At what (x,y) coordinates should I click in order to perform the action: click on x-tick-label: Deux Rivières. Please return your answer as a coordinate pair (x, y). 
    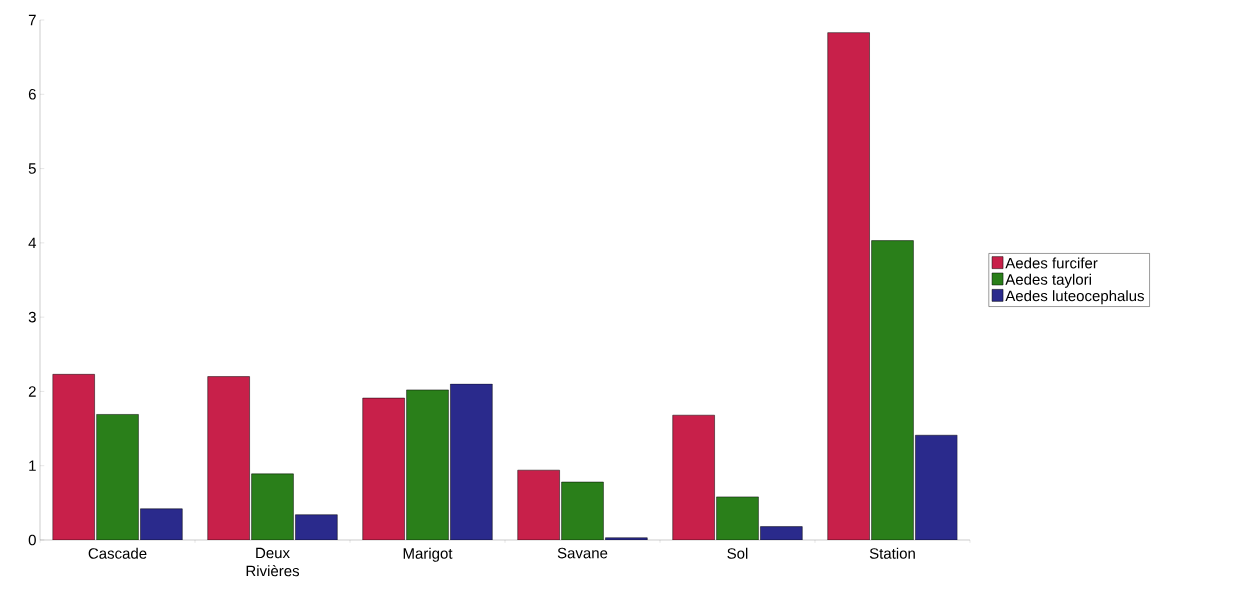
    Looking at the image, I should click on (273, 562).